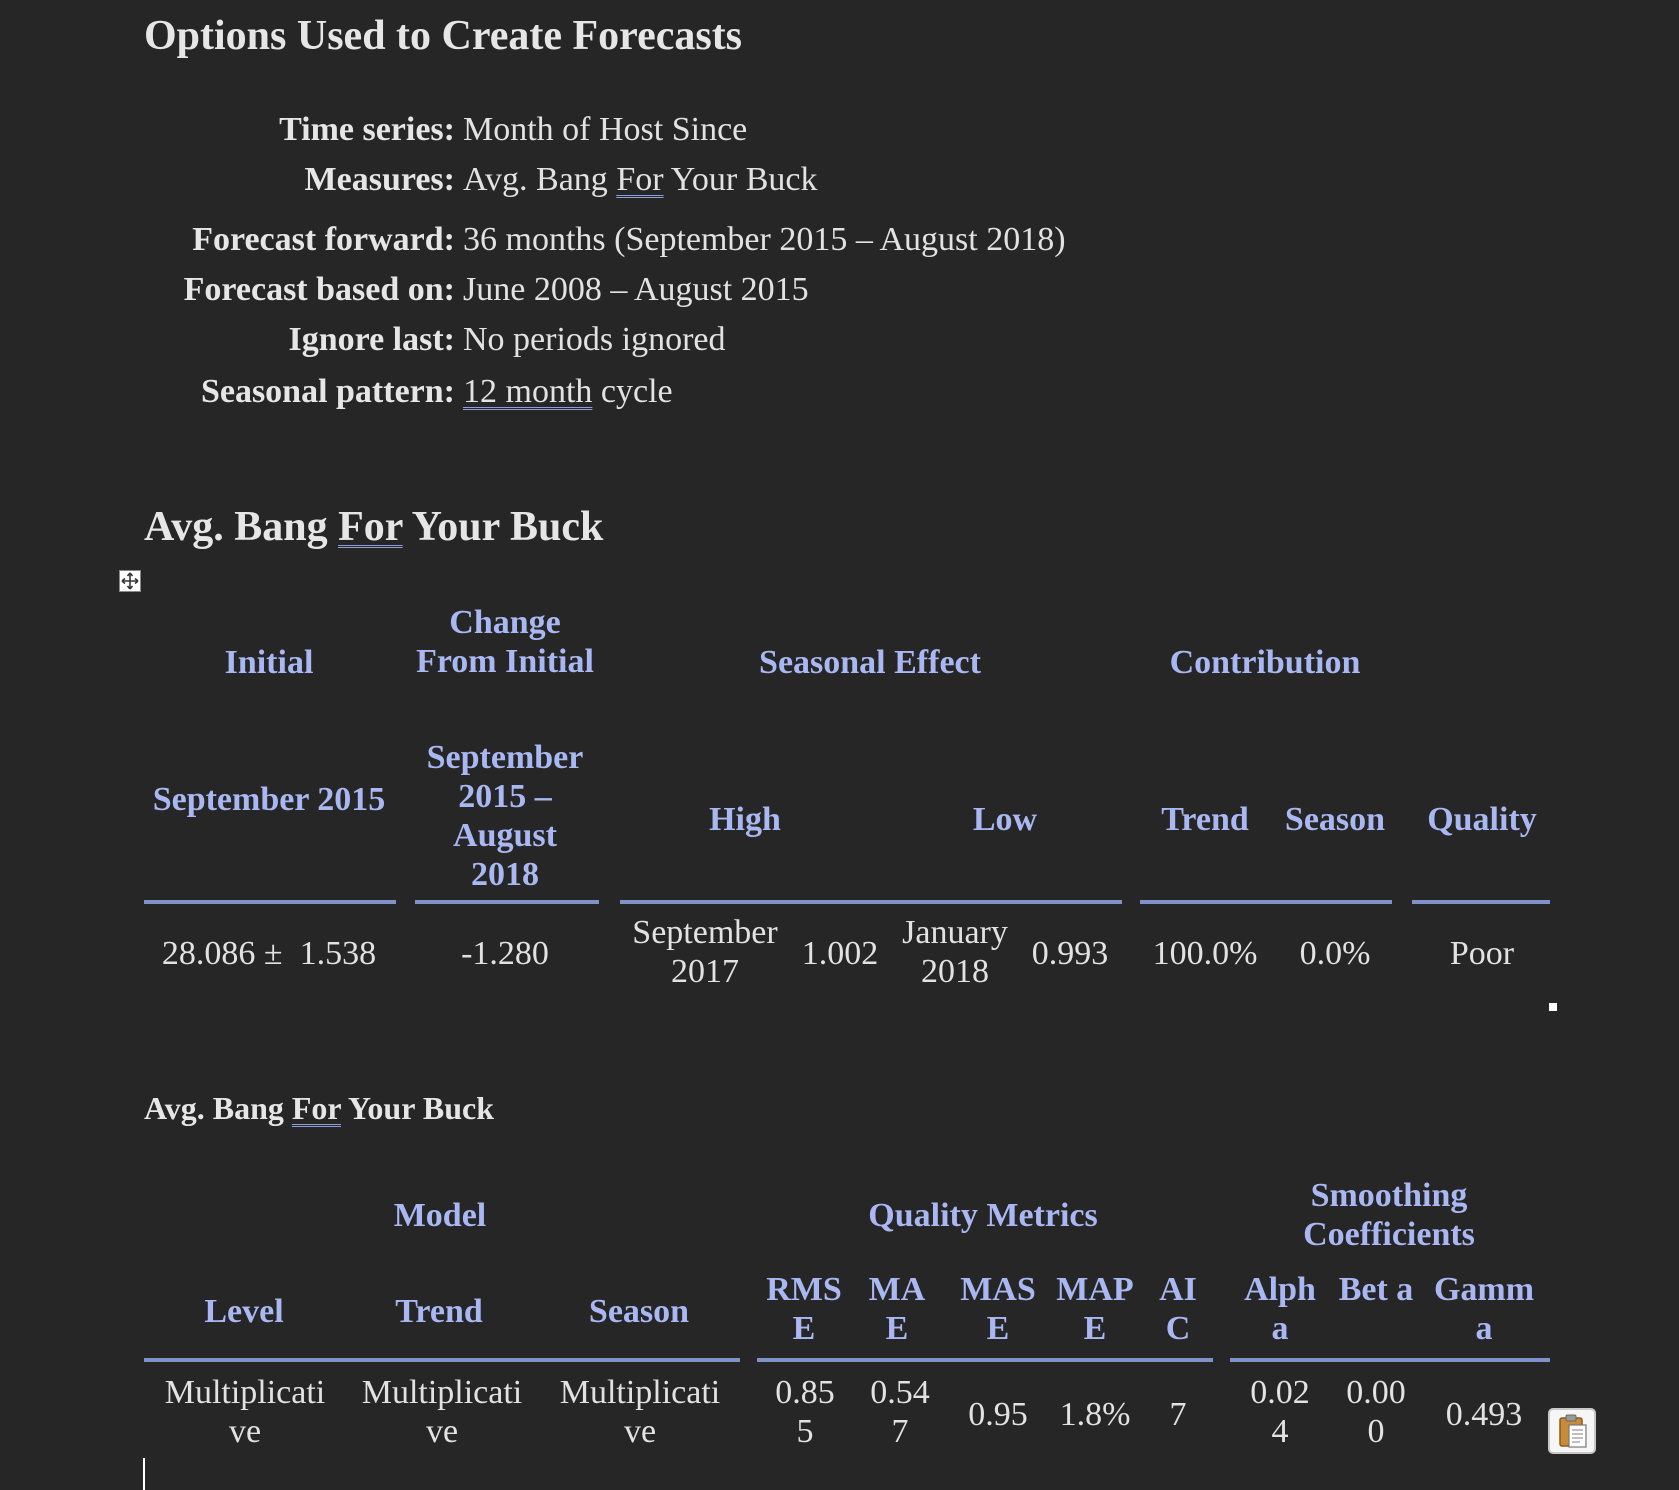 This screenshot has height=1490, width=1679. I want to click on cell-high-value: 1.002, so click(840, 953).